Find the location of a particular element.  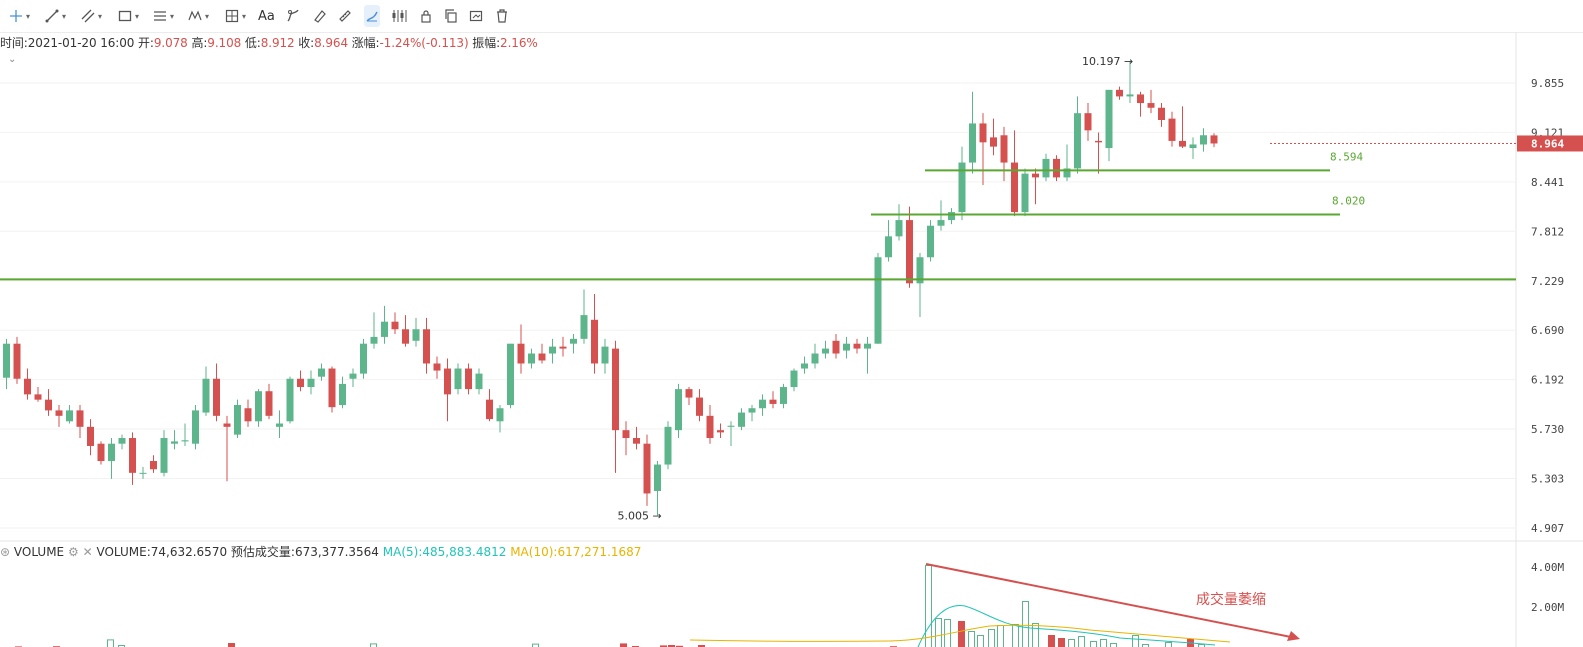

screenshot-icon is located at coordinates (476, 16).